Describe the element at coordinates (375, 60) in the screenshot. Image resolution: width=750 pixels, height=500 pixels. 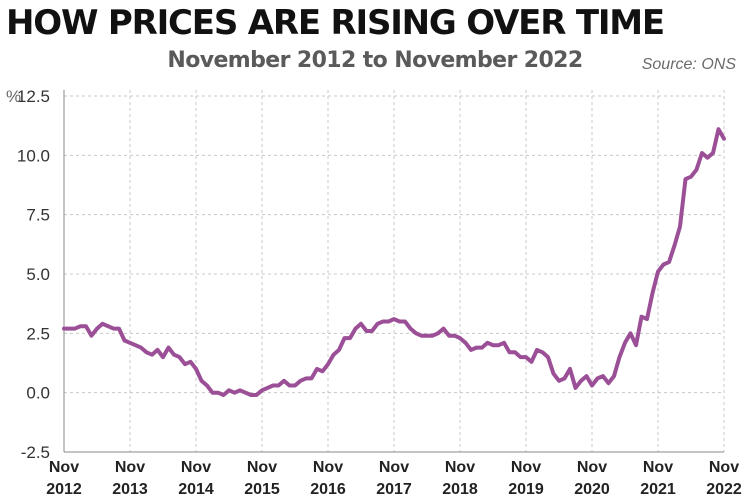
I see `chart-subtitle: November 2012 to November 2022` at that location.